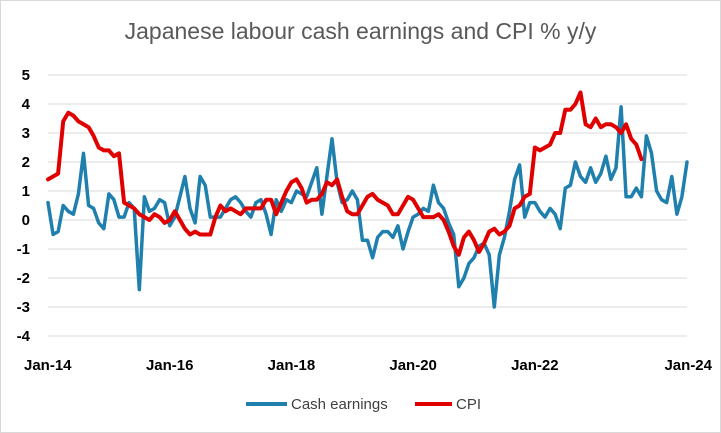 Image resolution: width=721 pixels, height=433 pixels. What do you see at coordinates (339, 404) in the screenshot?
I see `legend-label: Cash earnings` at bounding box center [339, 404].